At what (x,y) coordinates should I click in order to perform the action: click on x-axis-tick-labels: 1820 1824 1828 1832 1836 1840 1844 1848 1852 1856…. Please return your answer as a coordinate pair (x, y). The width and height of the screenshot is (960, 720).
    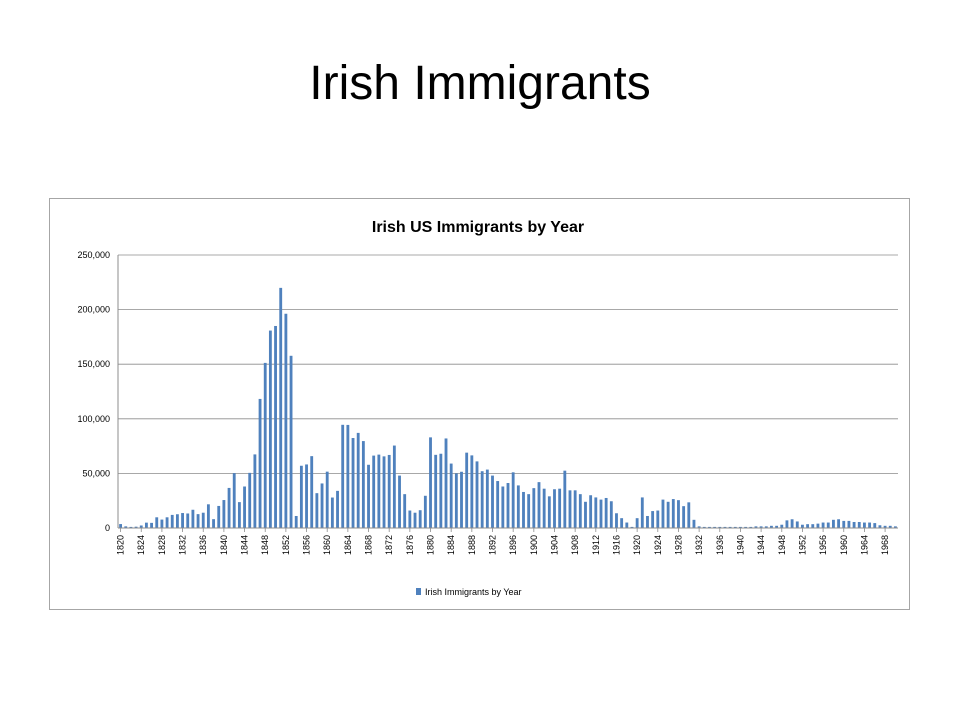
    Looking at the image, I should click on (503, 545).